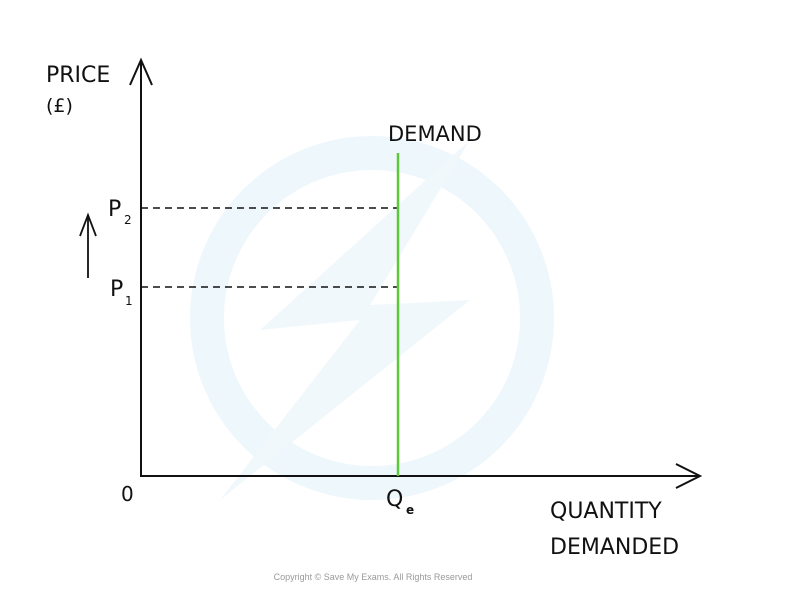 The width and height of the screenshot is (790, 608). What do you see at coordinates (141, 267) in the screenshot?
I see `y-axis` at bounding box center [141, 267].